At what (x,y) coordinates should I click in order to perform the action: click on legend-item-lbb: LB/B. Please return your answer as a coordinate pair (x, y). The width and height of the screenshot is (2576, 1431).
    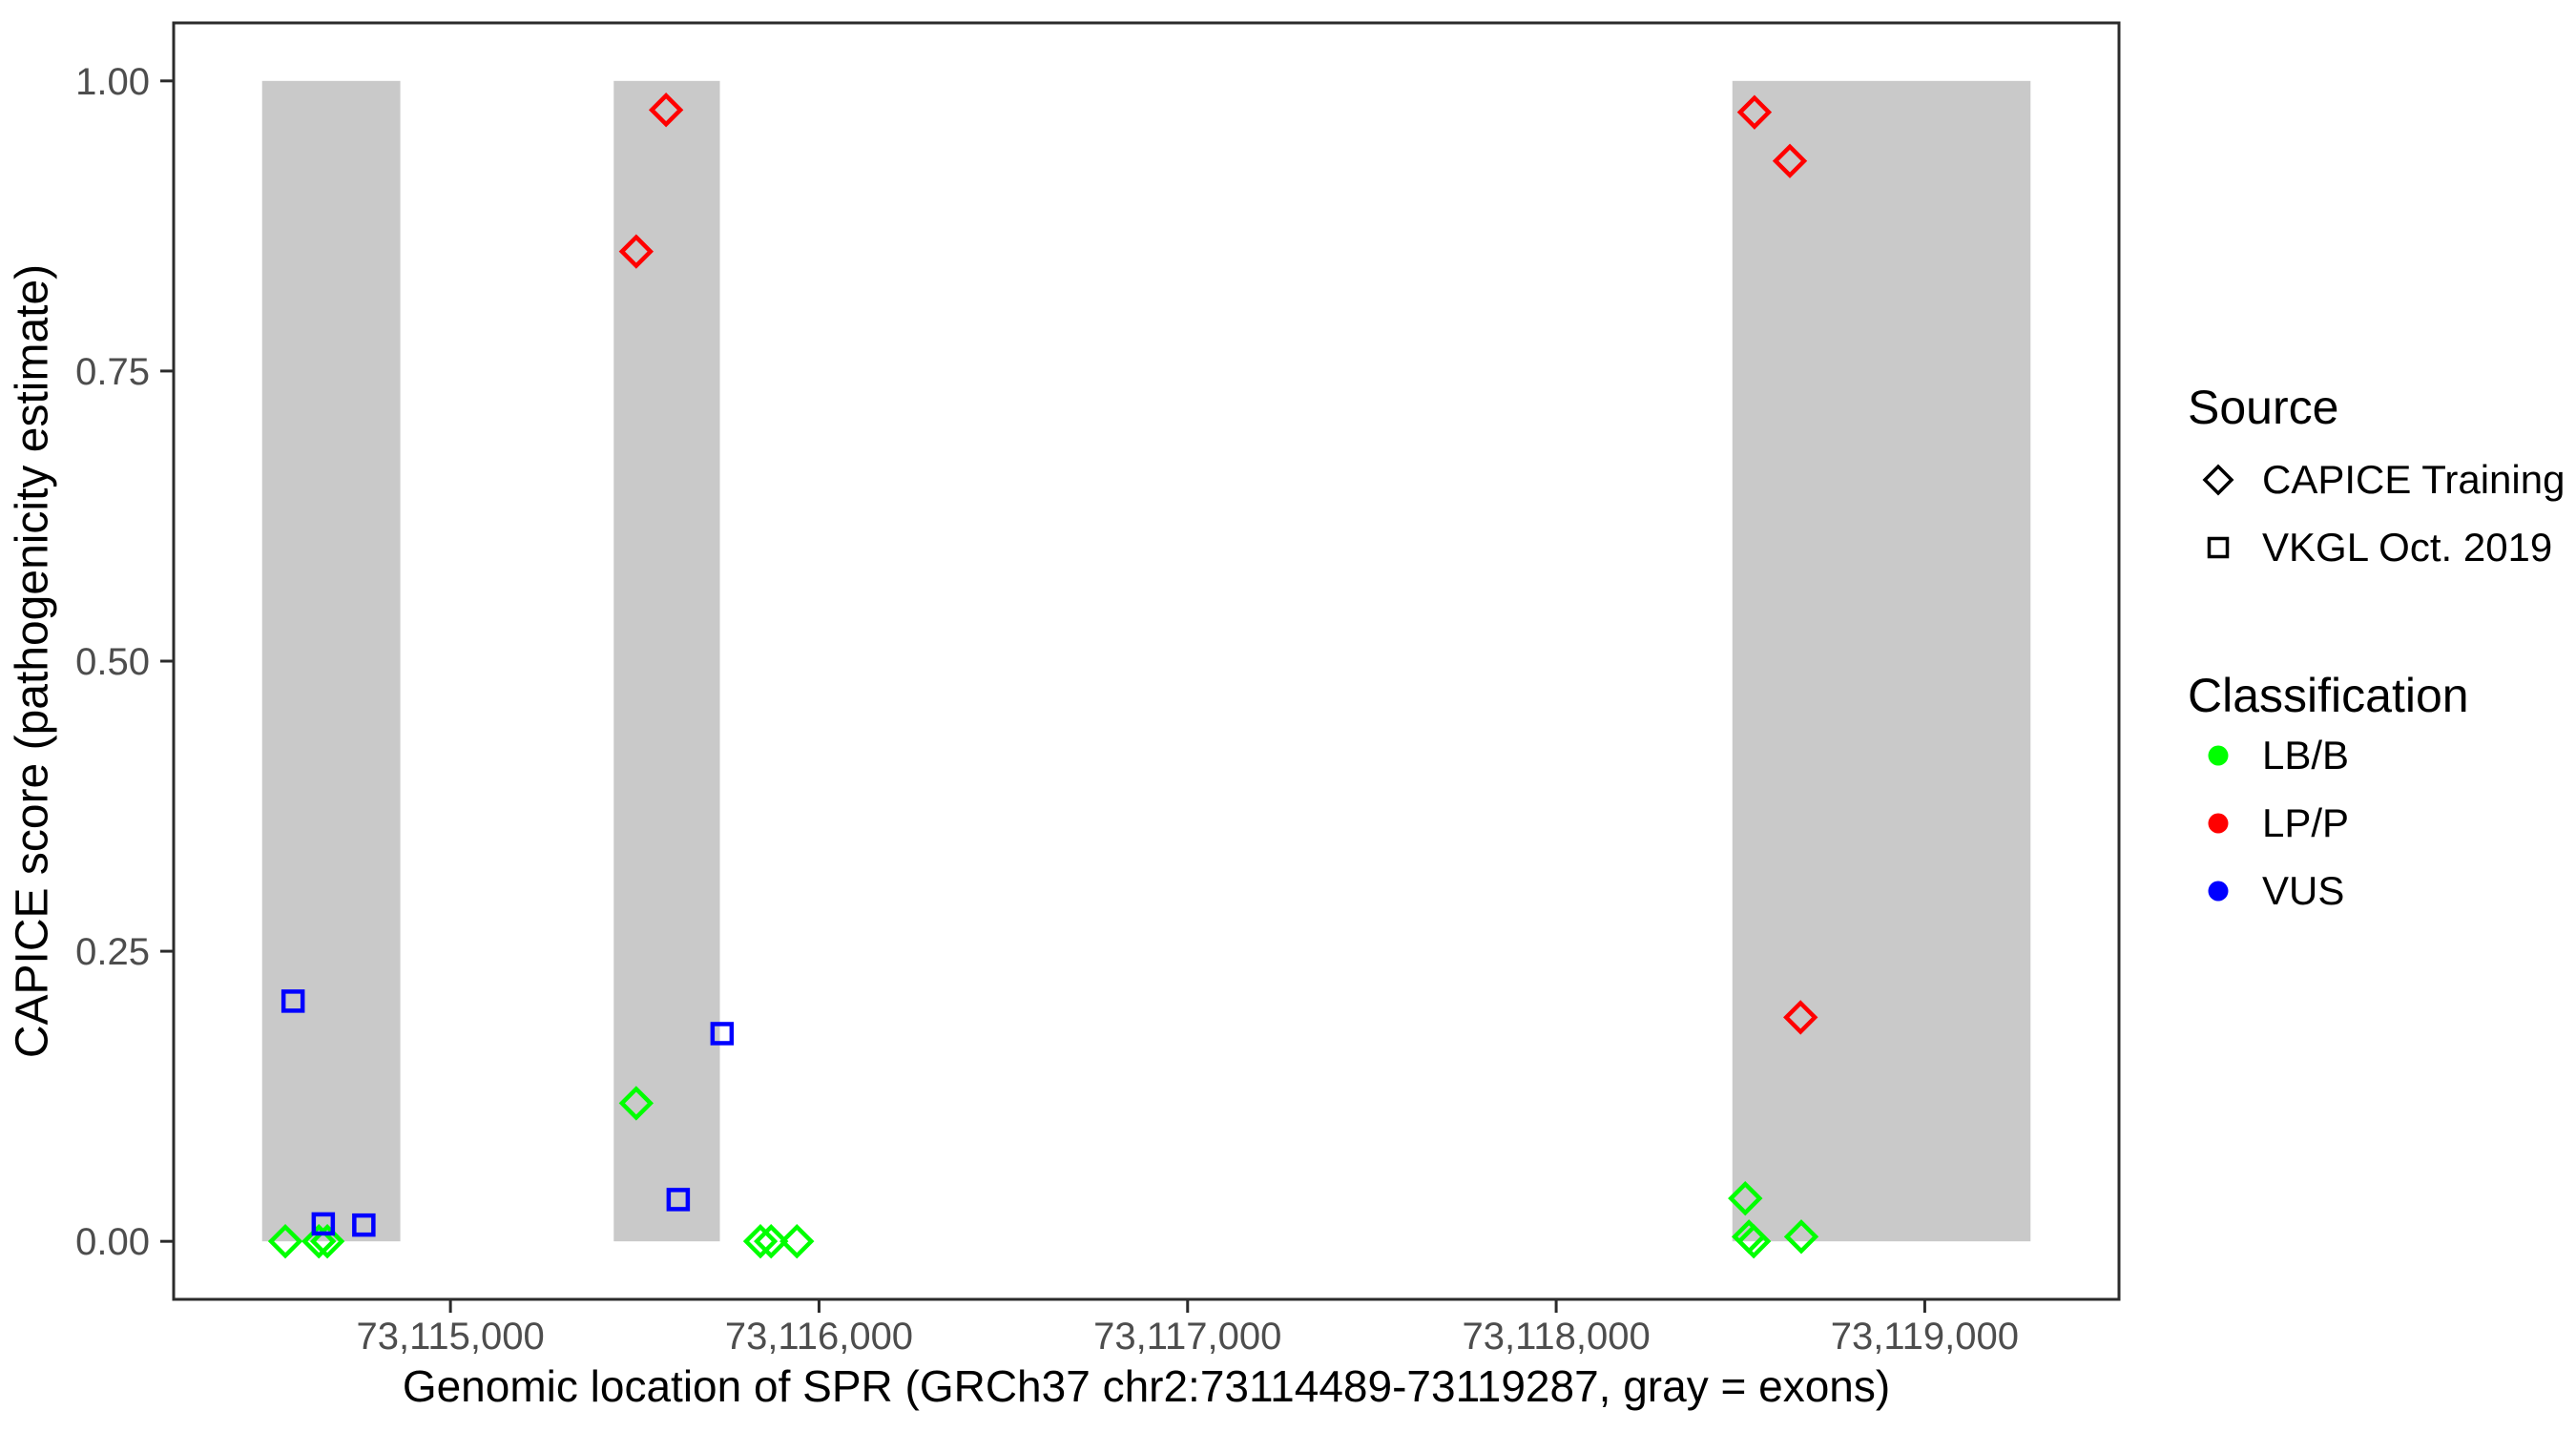
    Looking at the image, I should click on (2376, 755).